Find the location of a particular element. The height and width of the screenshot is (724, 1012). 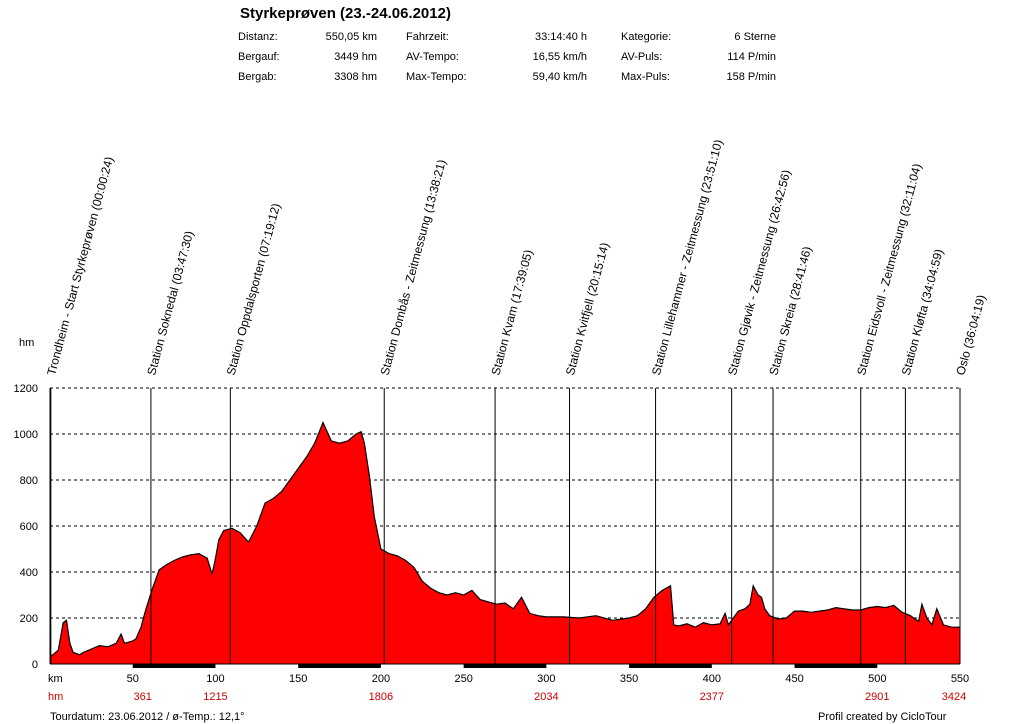

stat-label-distance: Distanz: is located at coordinates (258, 37).